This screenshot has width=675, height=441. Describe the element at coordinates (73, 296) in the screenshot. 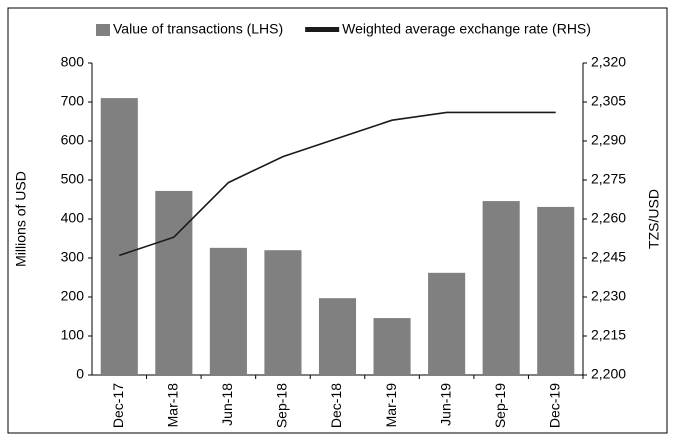

I see `y-tick-label: 200` at that location.